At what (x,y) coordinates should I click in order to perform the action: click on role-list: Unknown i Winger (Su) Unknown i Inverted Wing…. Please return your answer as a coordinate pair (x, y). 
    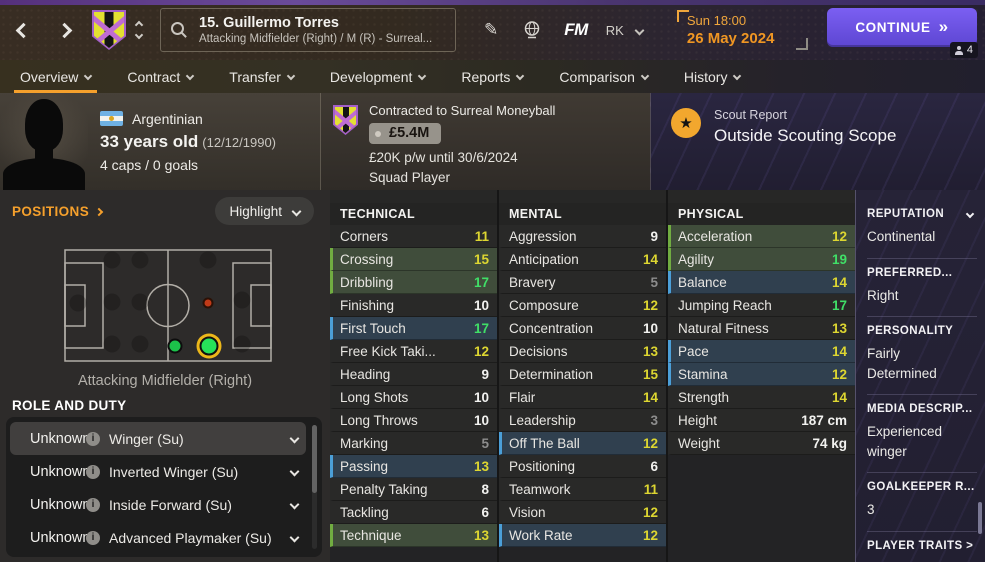
    Looking at the image, I should click on (158, 488).